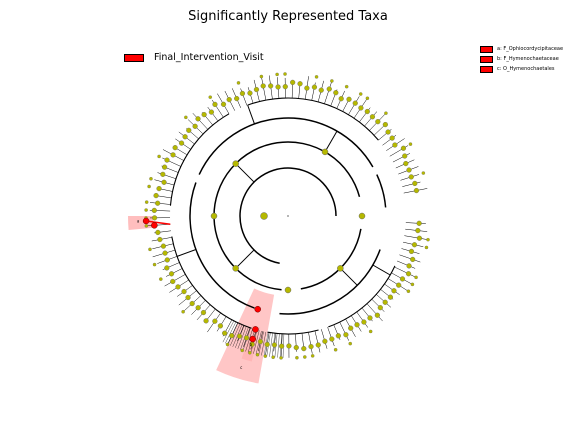 Image resolution: width=576 pixels, height=432 pixels. Describe the element at coordinates (134, 57) in the screenshot. I see `group-legend-swatch` at that location.